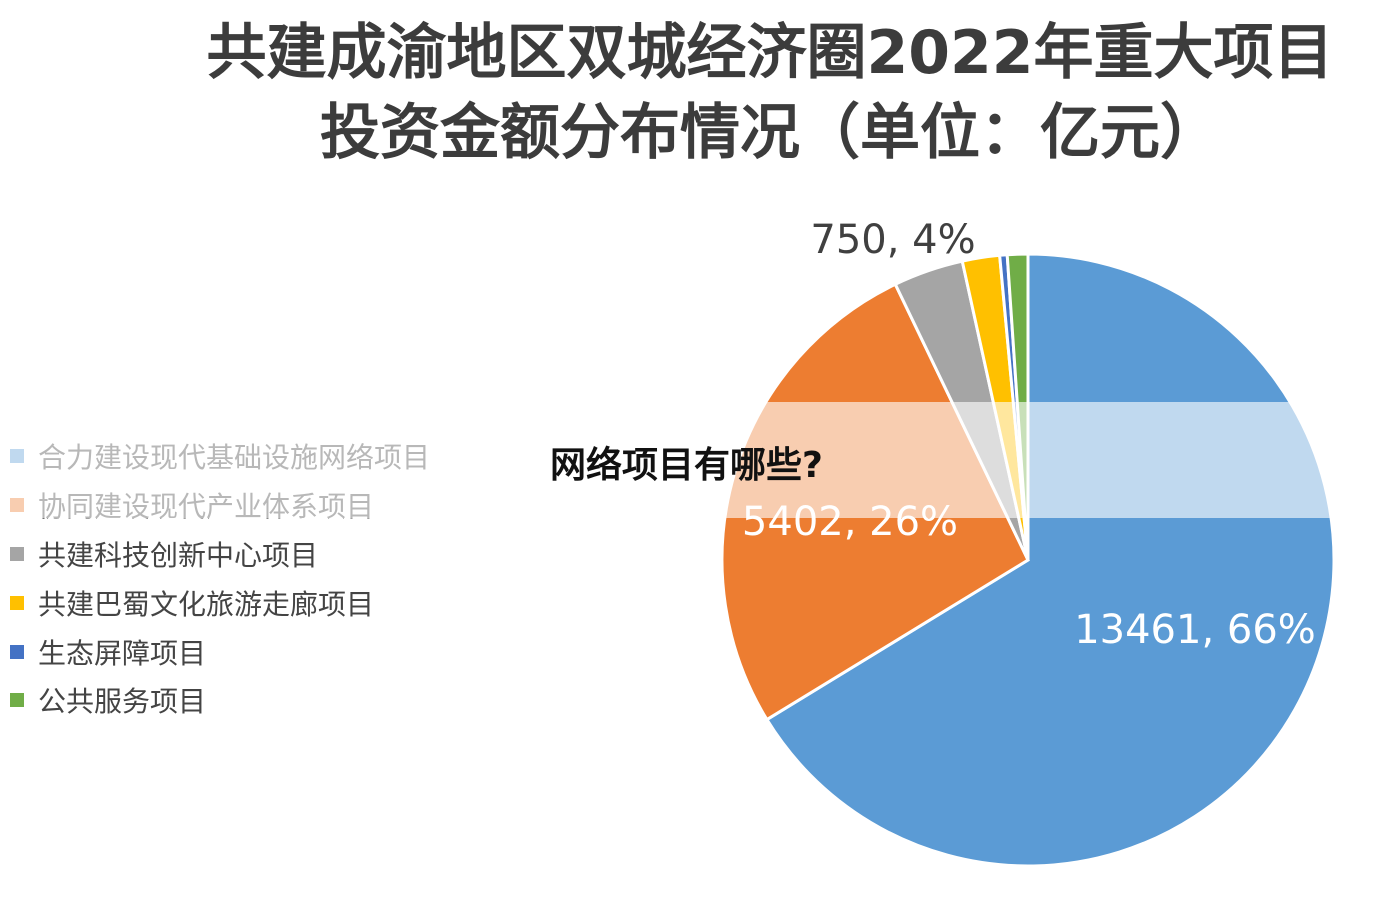  Describe the element at coordinates (220, 651) in the screenshot. I see `legend-item-4: 生态屏障项目` at that location.